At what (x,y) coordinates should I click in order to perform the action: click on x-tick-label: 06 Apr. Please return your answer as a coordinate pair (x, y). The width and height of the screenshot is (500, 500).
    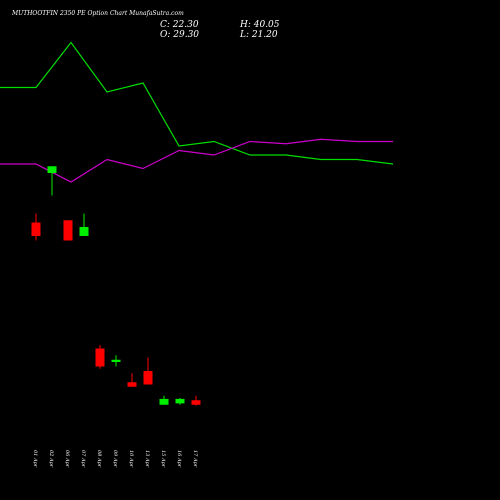
    Looking at the image, I should click on (67, 459).